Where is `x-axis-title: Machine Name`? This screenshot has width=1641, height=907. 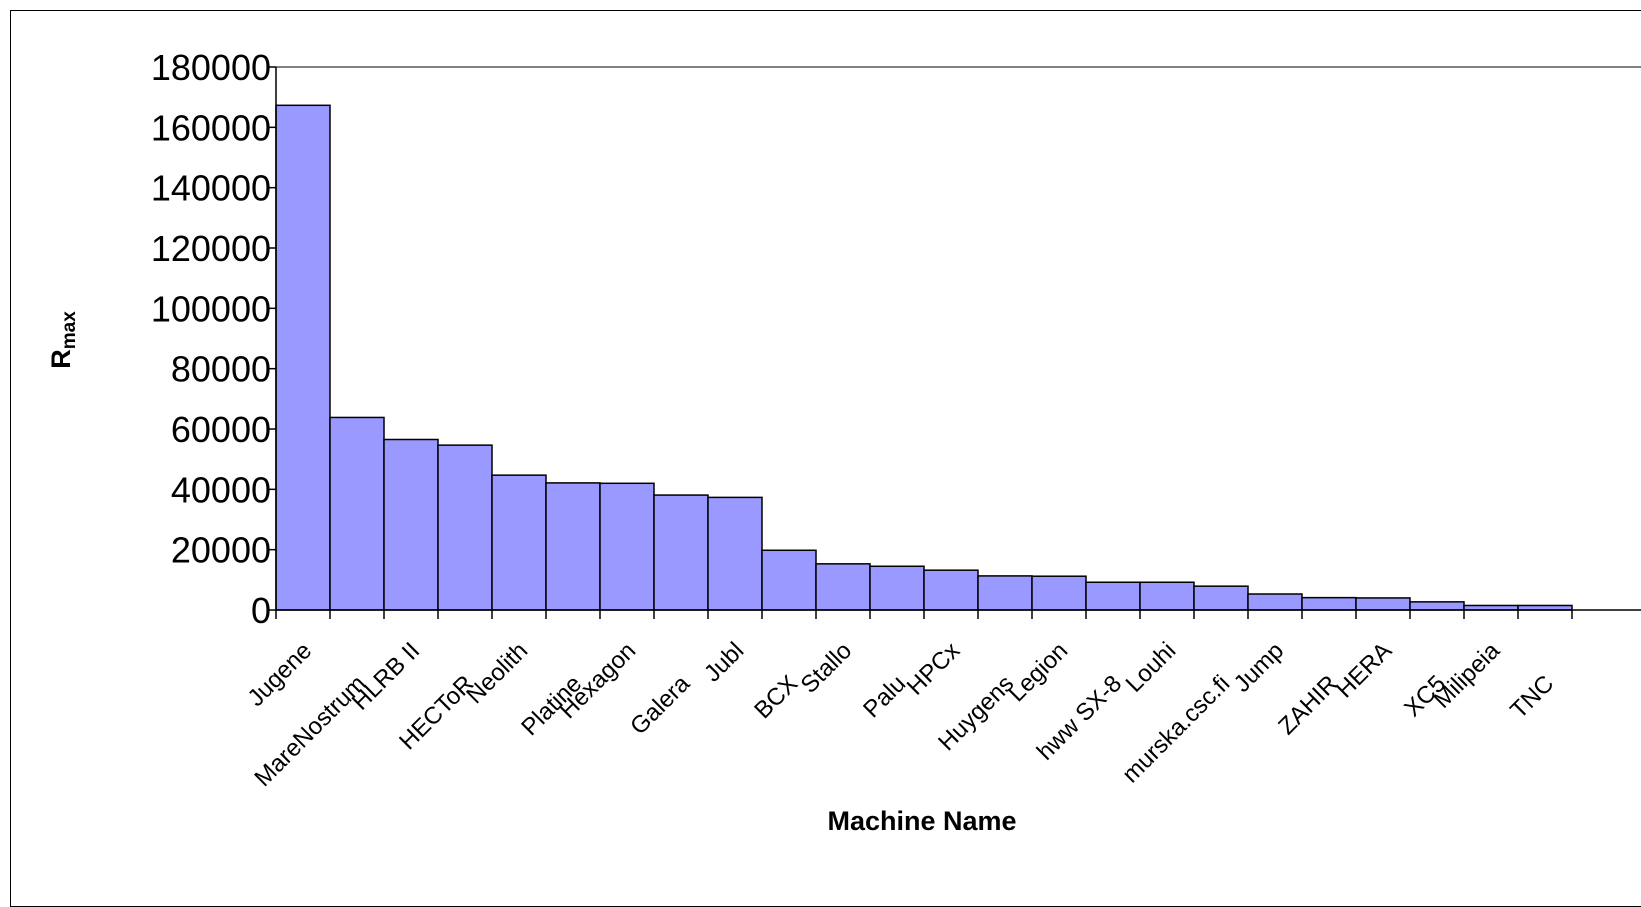
x-axis-title: Machine Name is located at coordinates (921, 821).